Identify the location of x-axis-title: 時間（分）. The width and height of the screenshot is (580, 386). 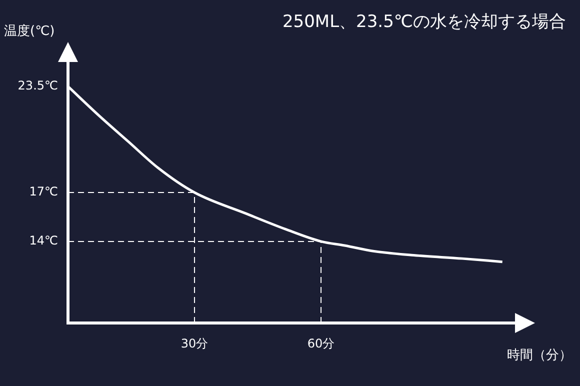
(539, 355).